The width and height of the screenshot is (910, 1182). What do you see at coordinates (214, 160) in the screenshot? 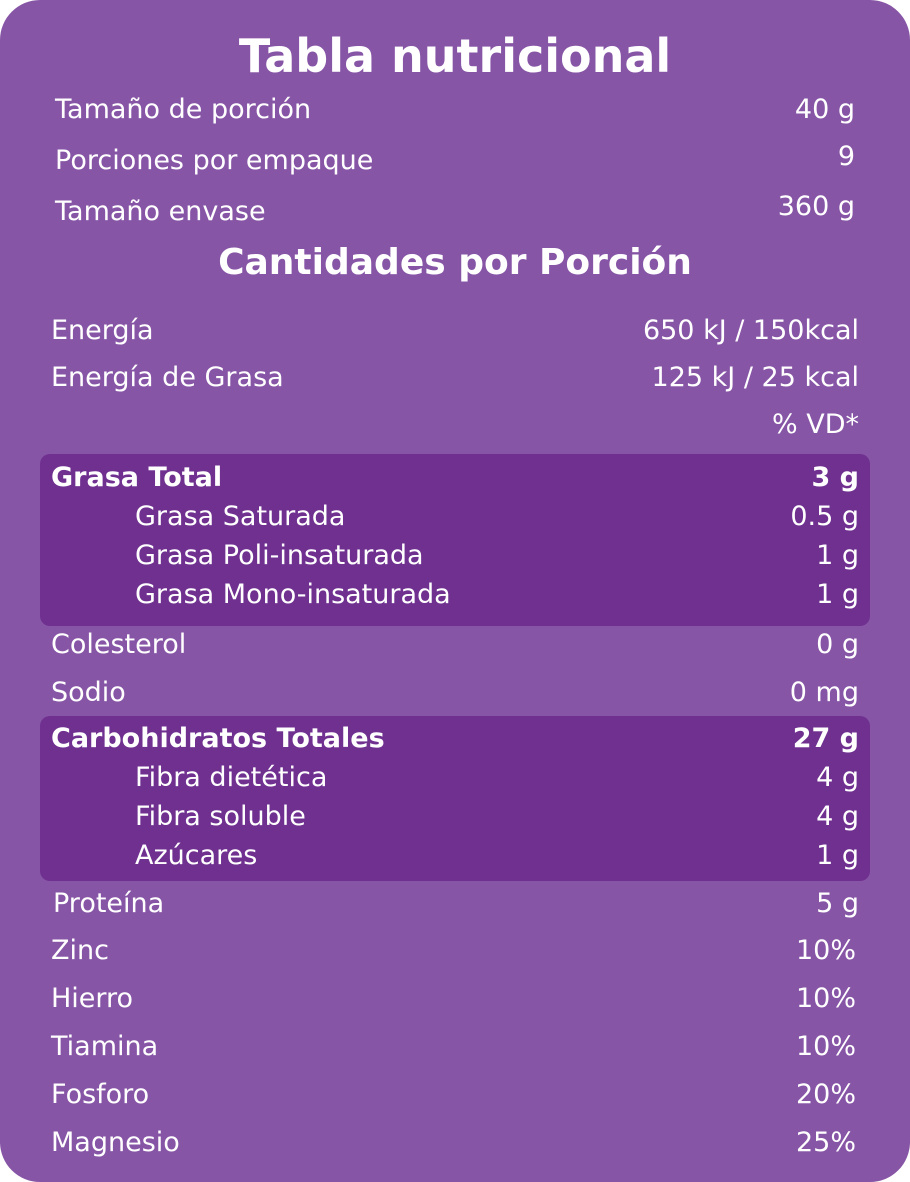
I see `servings-per-package-label: Porciones por empaque` at bounding box center [214, 160].